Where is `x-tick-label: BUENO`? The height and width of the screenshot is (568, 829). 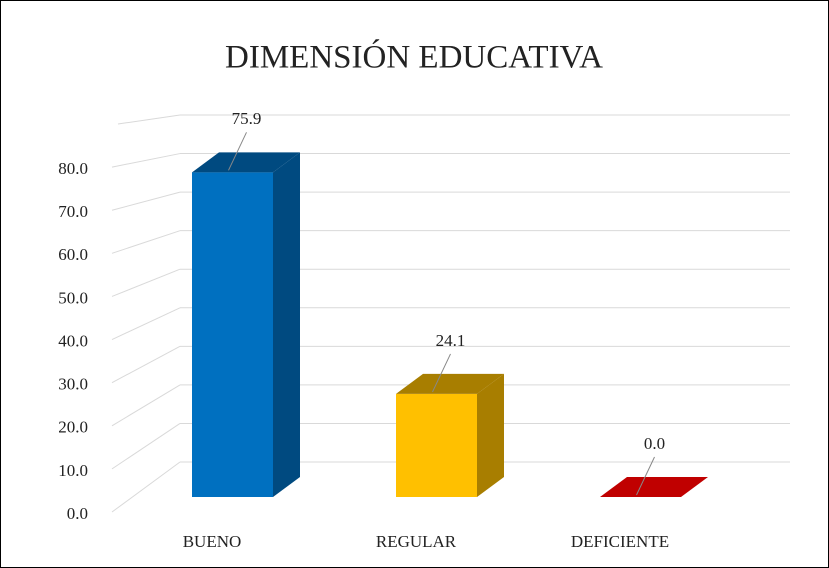 x-tick-label: BUENO is located at coordinates (212, 541).